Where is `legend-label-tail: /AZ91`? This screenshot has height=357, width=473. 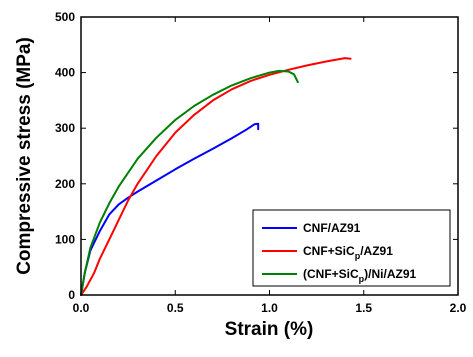
legend-label-tail: /AZ91 is located at coordinates (376, 251).